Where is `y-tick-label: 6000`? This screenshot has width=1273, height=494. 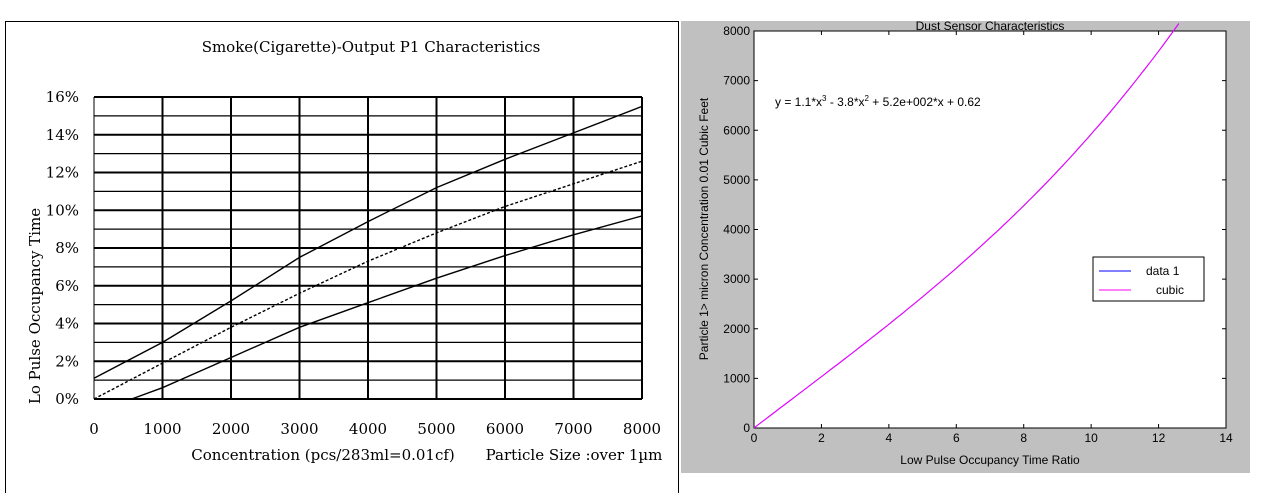 y-tick-label: 6000 is located at coordinates (736, 130).